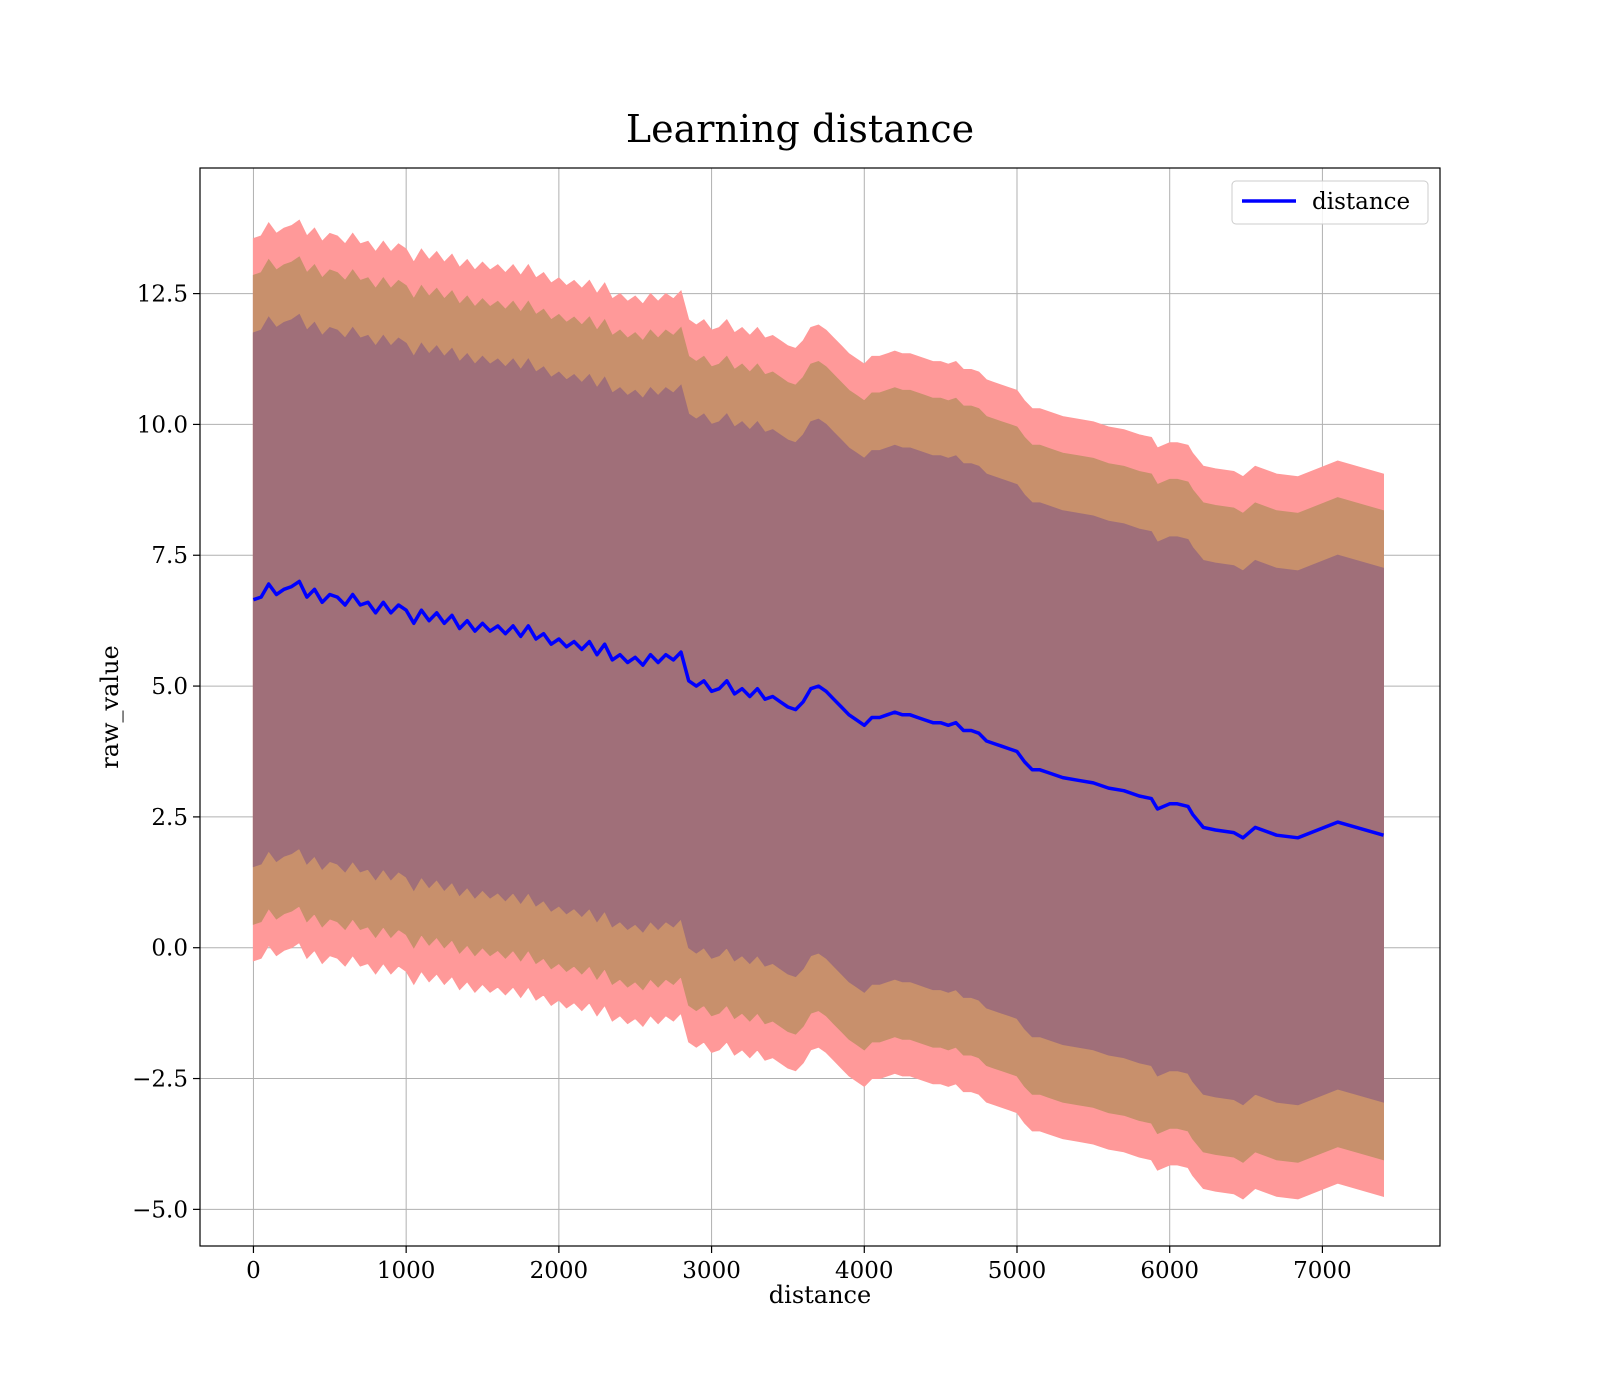 The height and width of the screenshot is (1400, 1600). I want to click on chart-title: Learning distance, so click(800, 129).